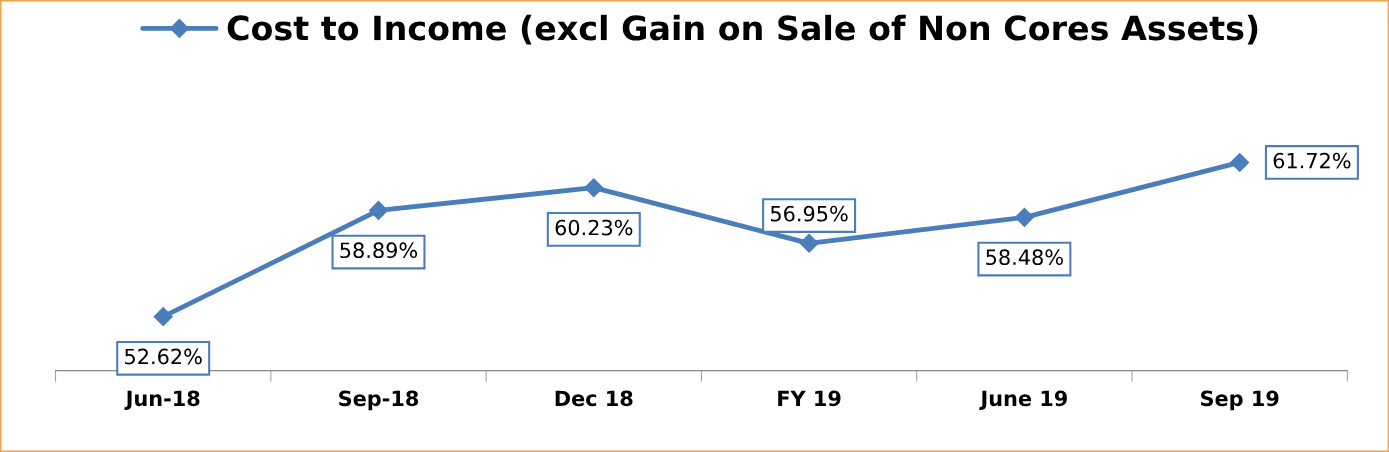 This screenshot has width=1389, height=452. I want to click on x-tick-label: June 19, so click(1023, 400).